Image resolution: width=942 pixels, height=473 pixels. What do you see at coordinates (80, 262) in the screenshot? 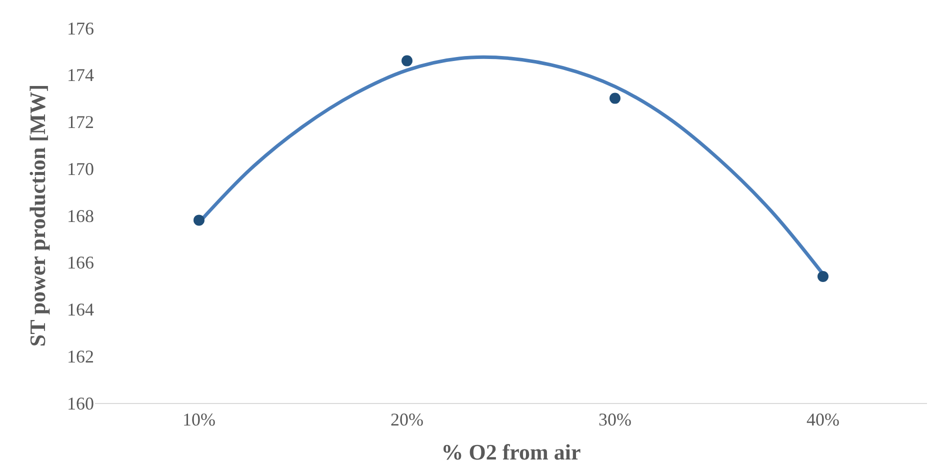
I see `y-tick-label: 166` at bounding box center [80, 262].